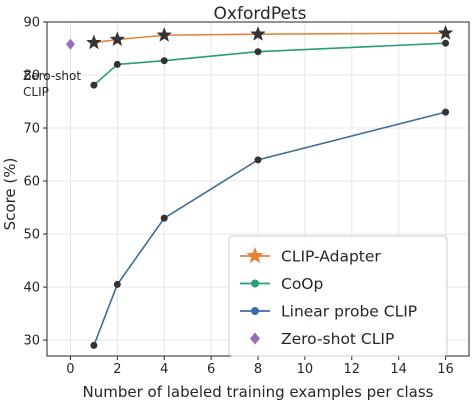  Describe the element at coordinates (36, 92) in the screenshot. I see `annotation-line-2: CLIP` at that location.